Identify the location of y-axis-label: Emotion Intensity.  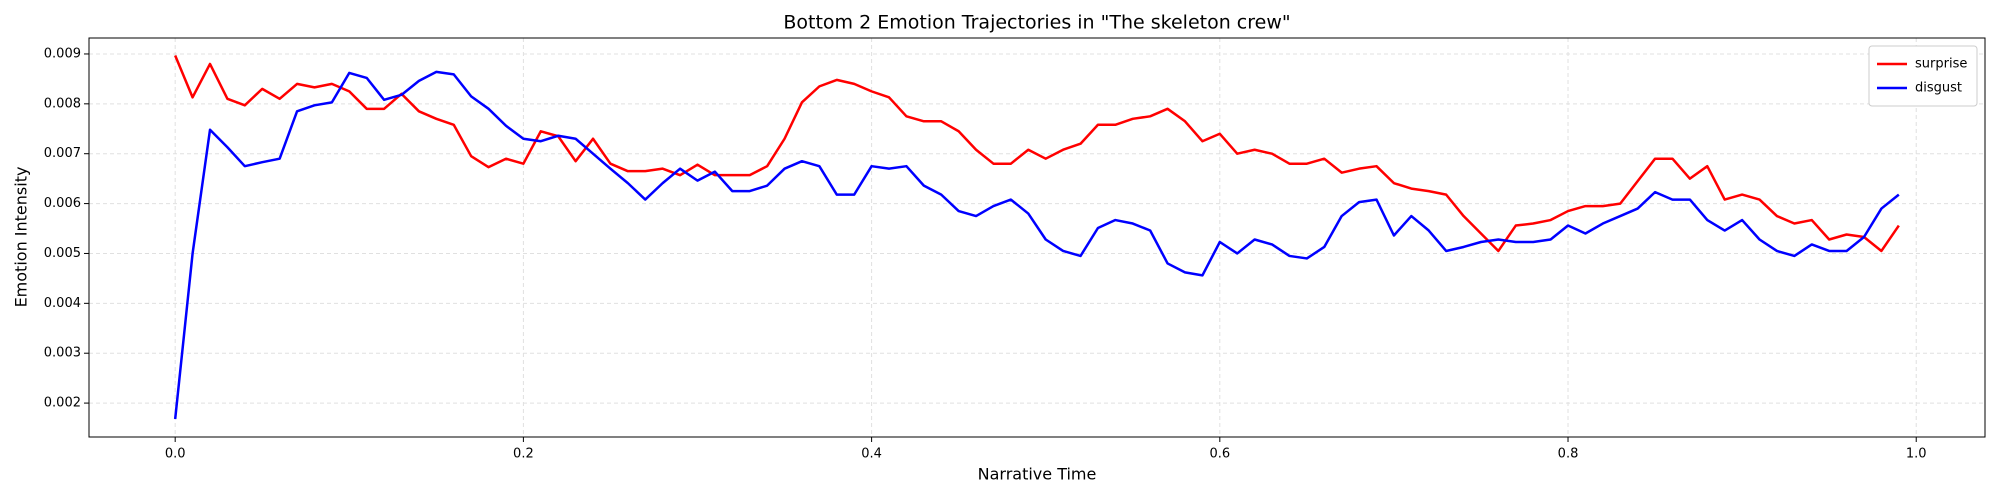
(21, 237).